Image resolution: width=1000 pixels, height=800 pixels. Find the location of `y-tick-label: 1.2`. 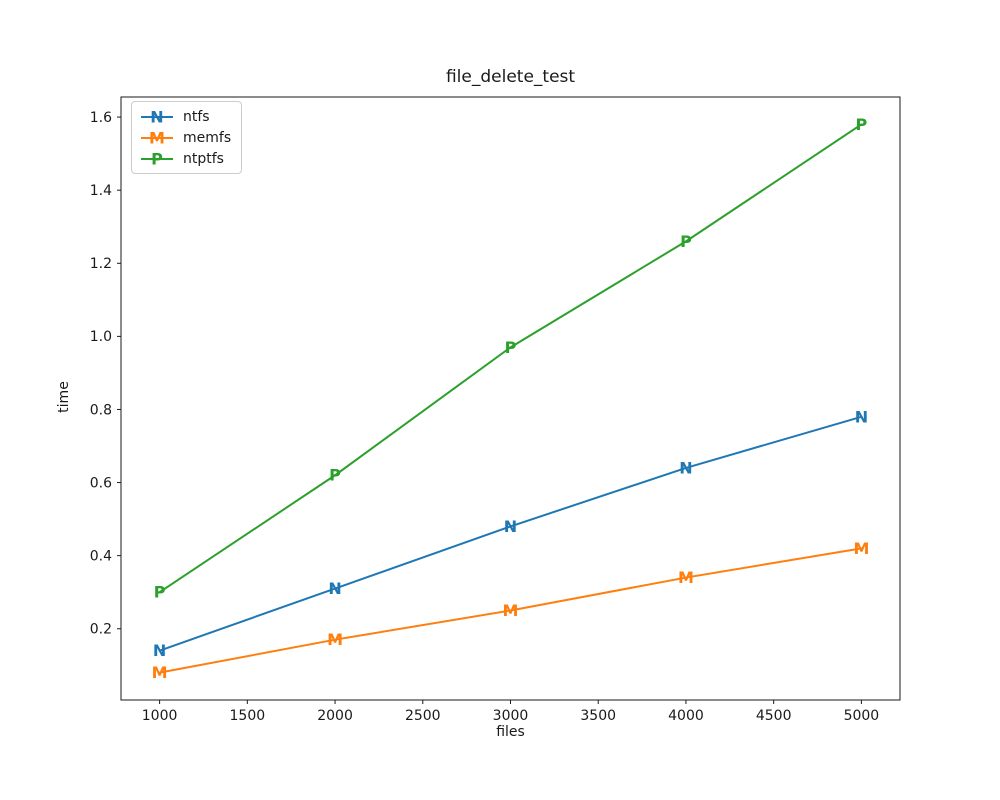

y-tick-label: 1.2 is located at coordinates (101, 264).